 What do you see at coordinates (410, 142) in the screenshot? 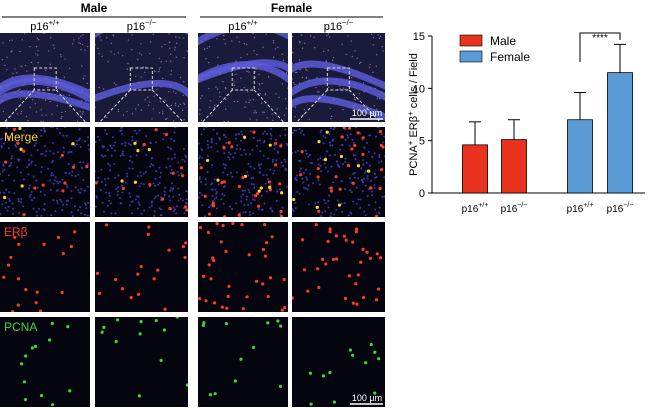
I see `label-sup: +` at bounding box center [410, 142].